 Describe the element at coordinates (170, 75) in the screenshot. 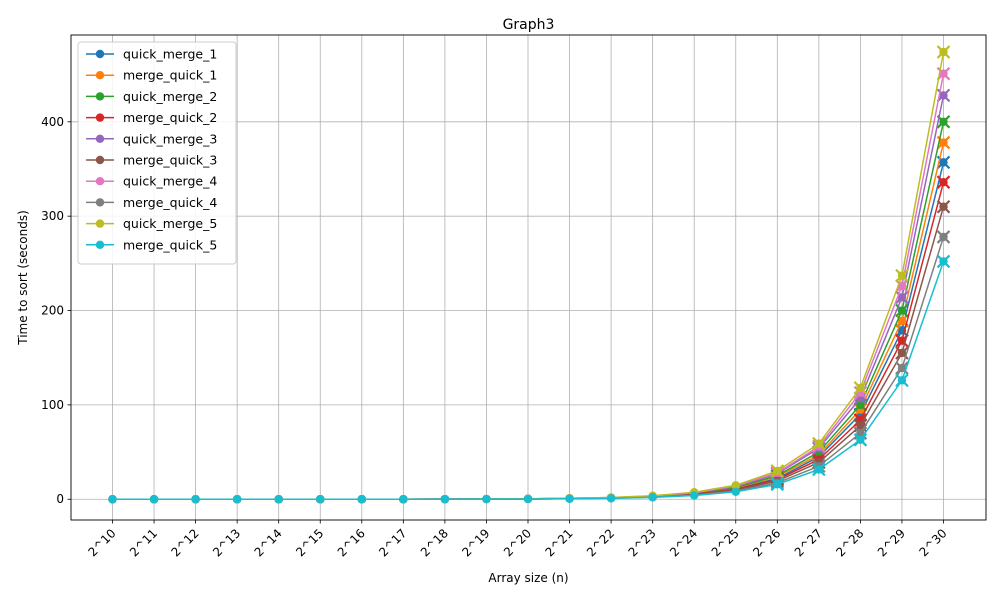

I see `legend-label: merge_quick_1` at that location.